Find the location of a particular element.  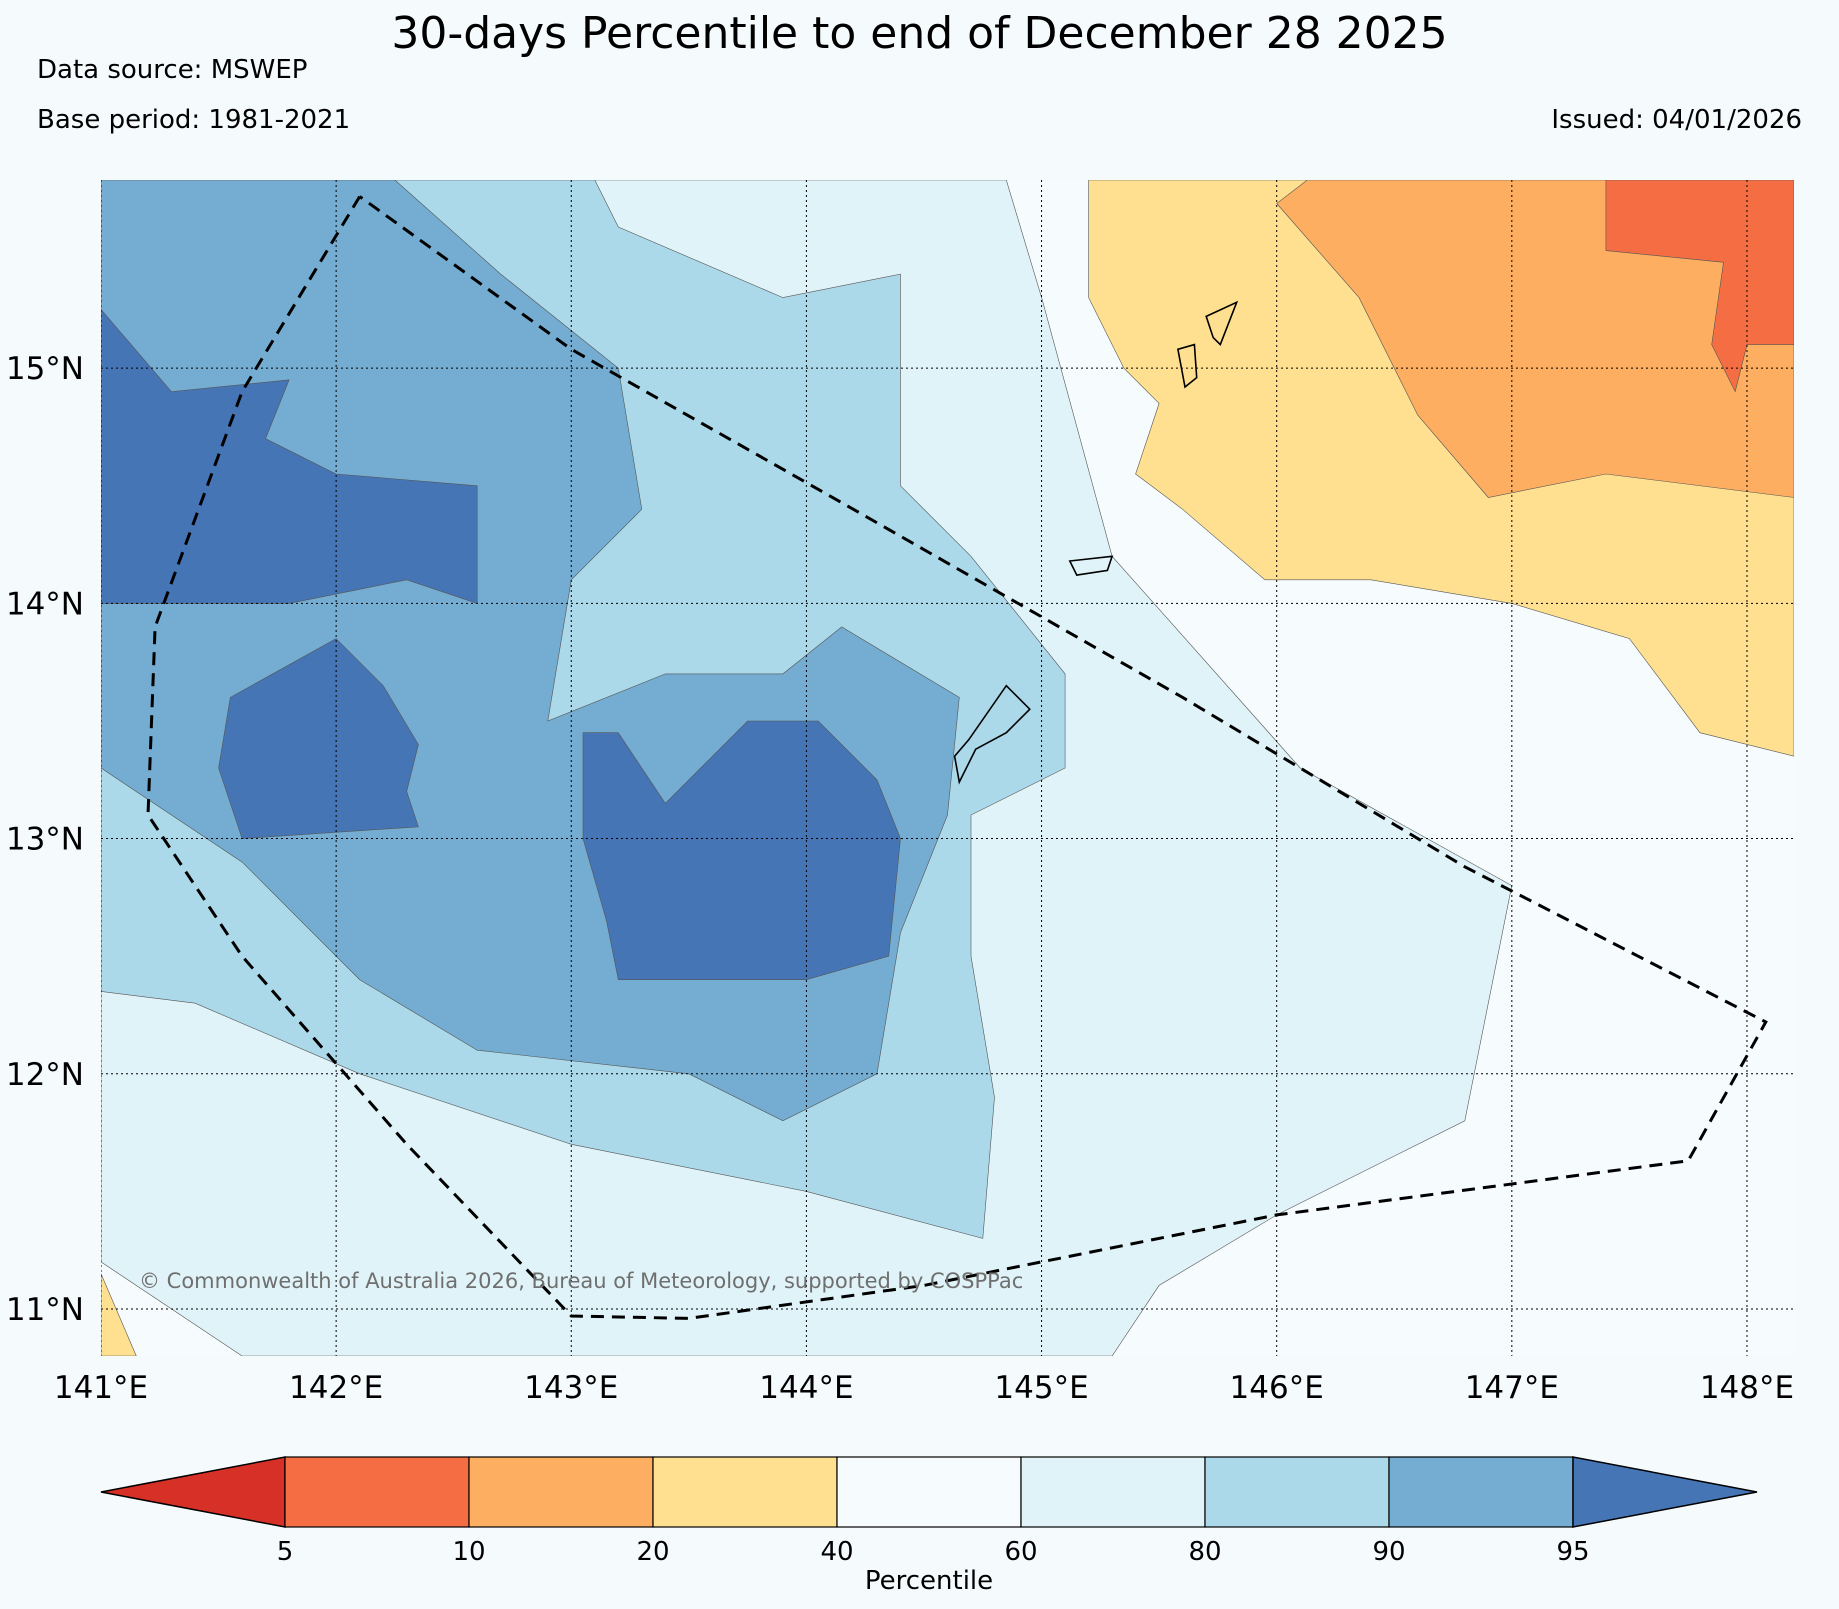

island-tinian is located at coordinates (1187, 366).